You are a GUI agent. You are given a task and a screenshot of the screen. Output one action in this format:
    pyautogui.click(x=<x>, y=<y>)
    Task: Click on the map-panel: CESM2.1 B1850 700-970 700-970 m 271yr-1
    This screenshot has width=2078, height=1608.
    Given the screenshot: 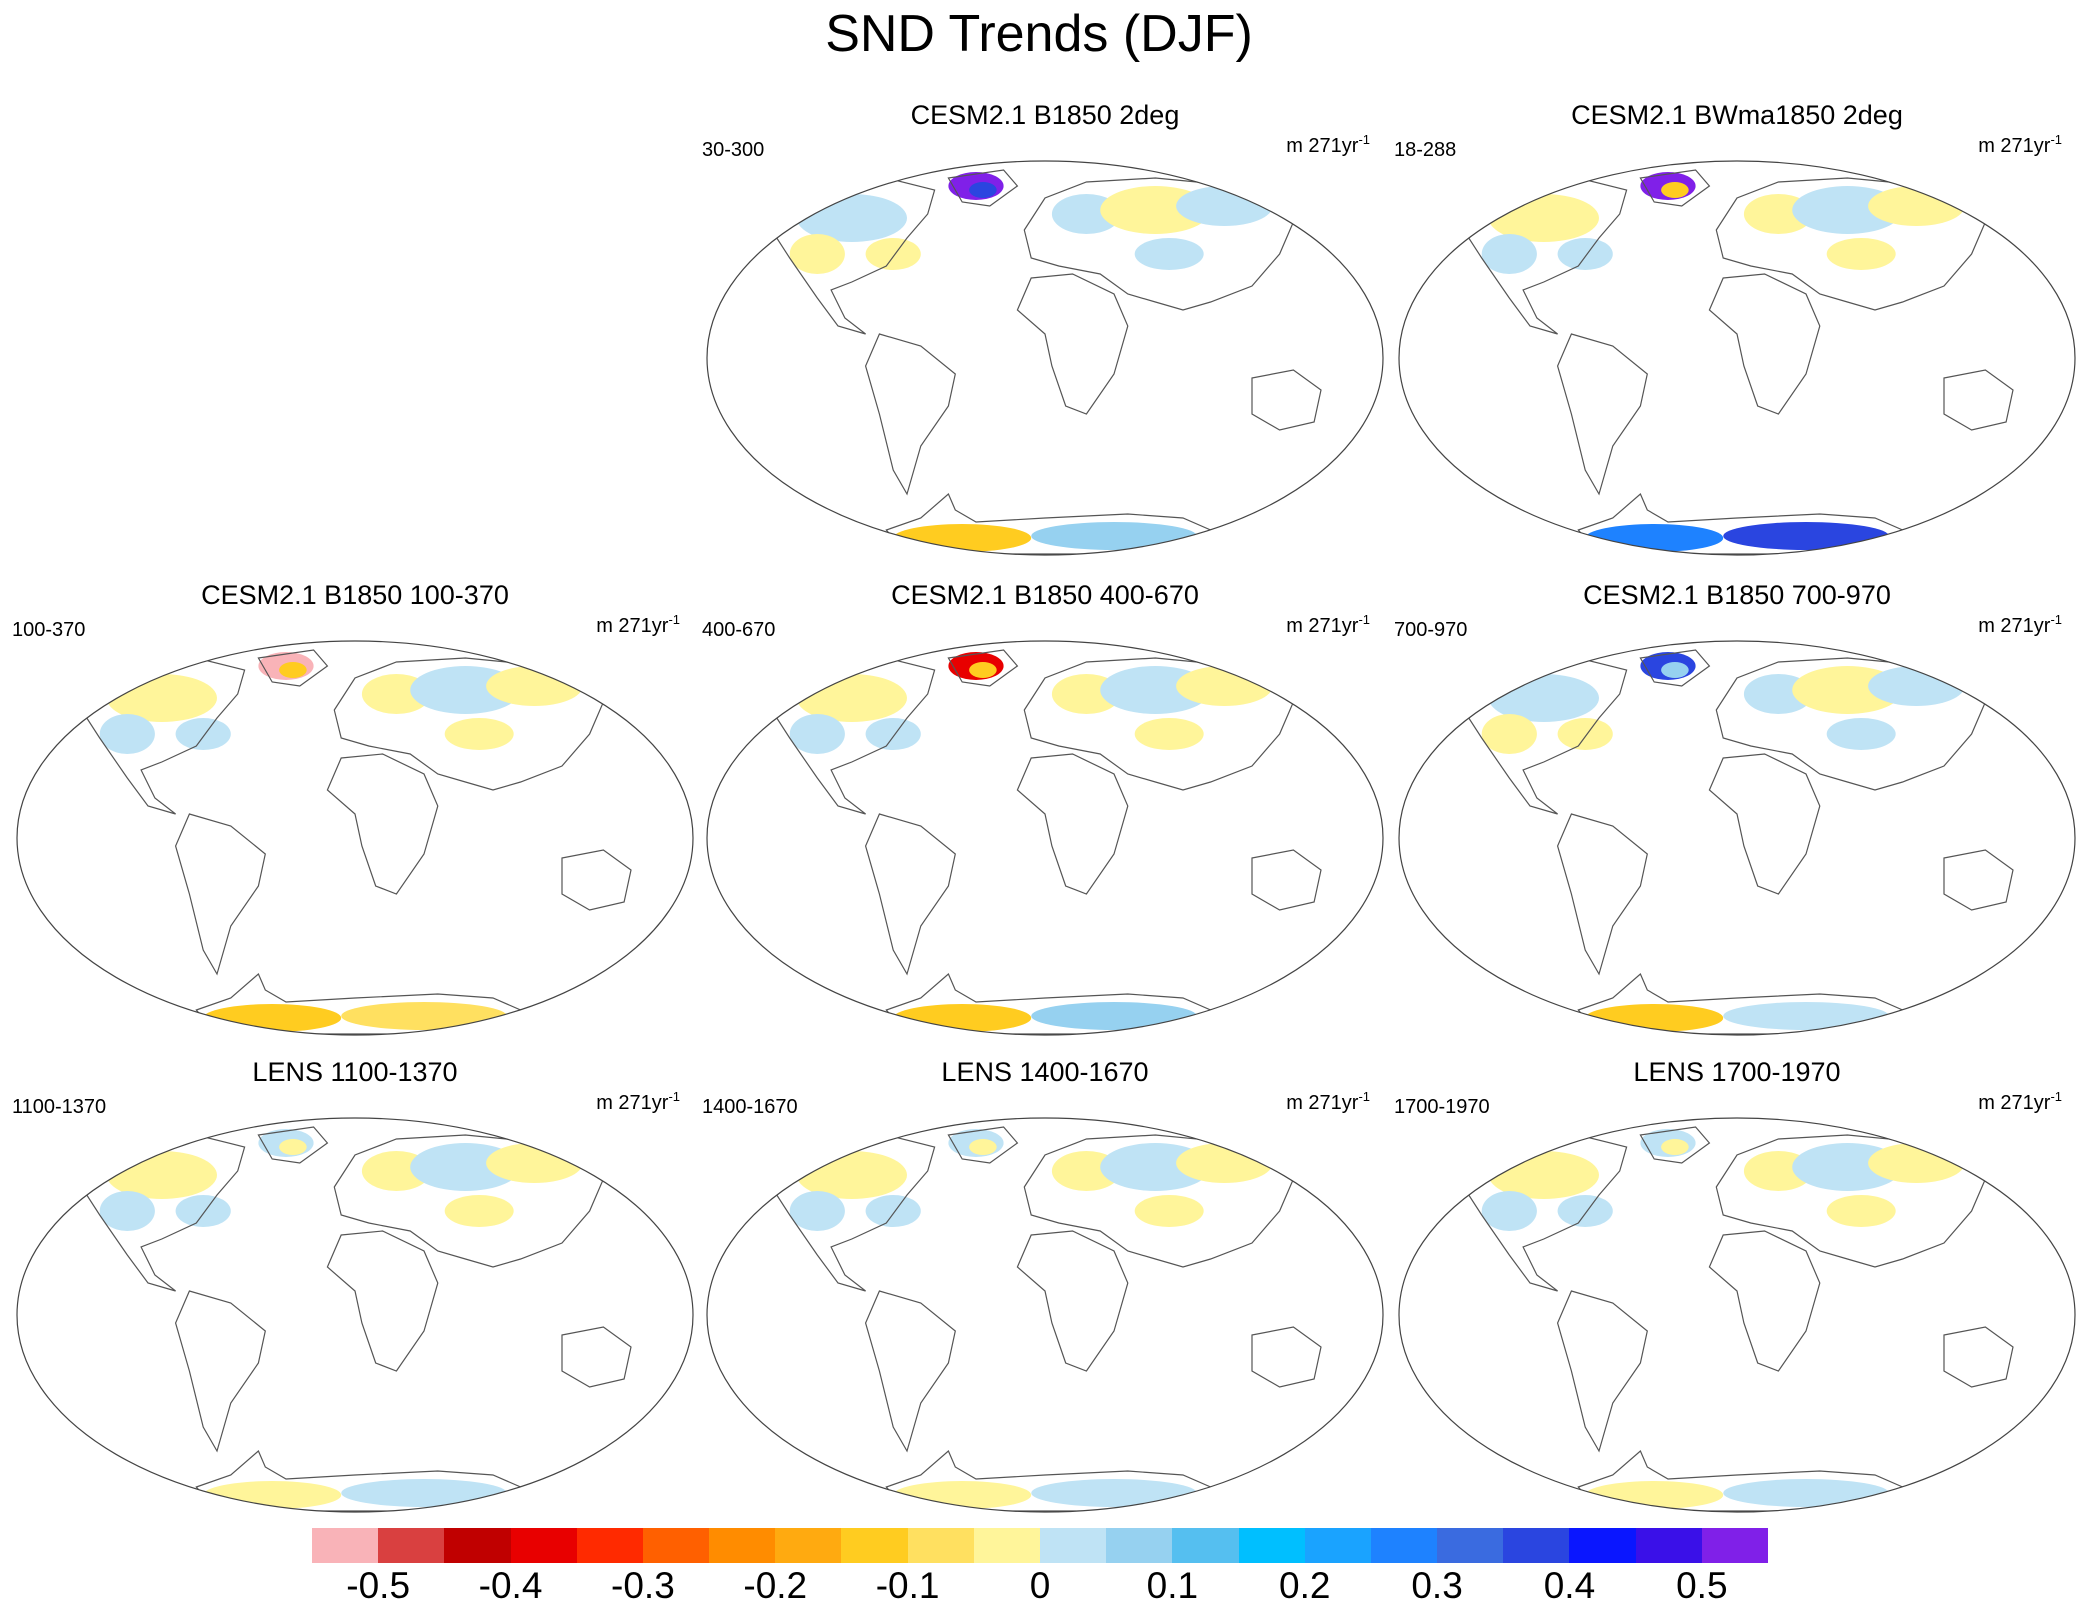 What is the action you would take?
    pyautogui.click(x=1735, y=812)
    